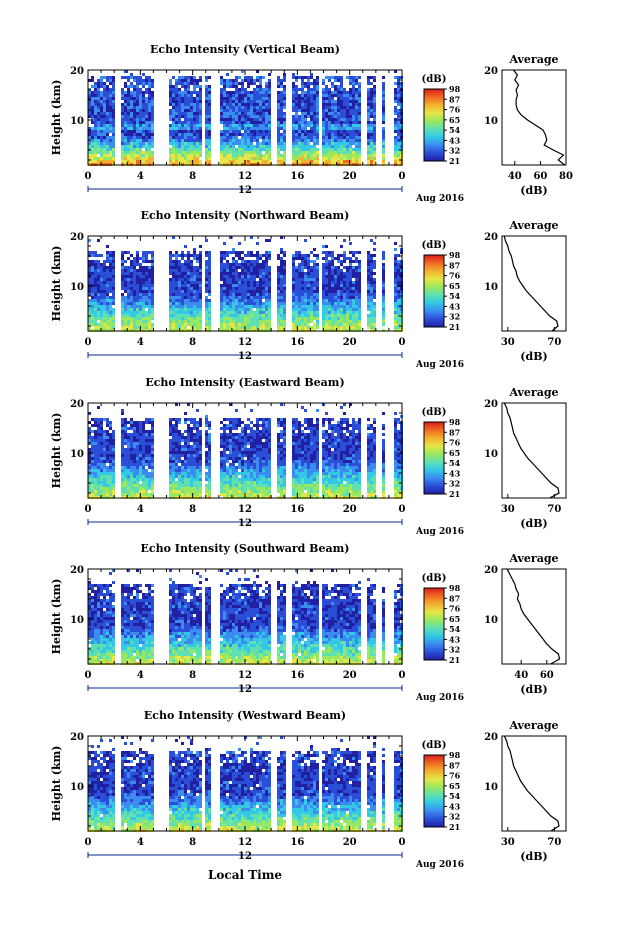 Image resolution: width=618 pixels, height=929 pixels. What do you see at coordinates (525, 791) in the screenshot?
I see `average-profile: Average 30 70 20 10 (dB)` at bounding box center [525, 791].